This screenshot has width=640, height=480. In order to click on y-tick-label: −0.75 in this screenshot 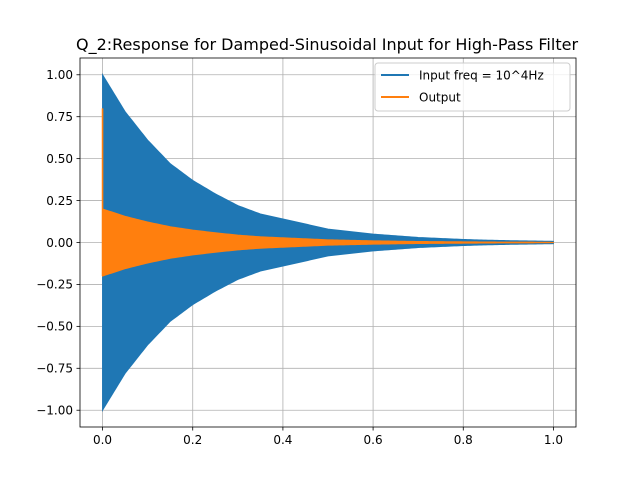, I will do `click(54, 369)`.